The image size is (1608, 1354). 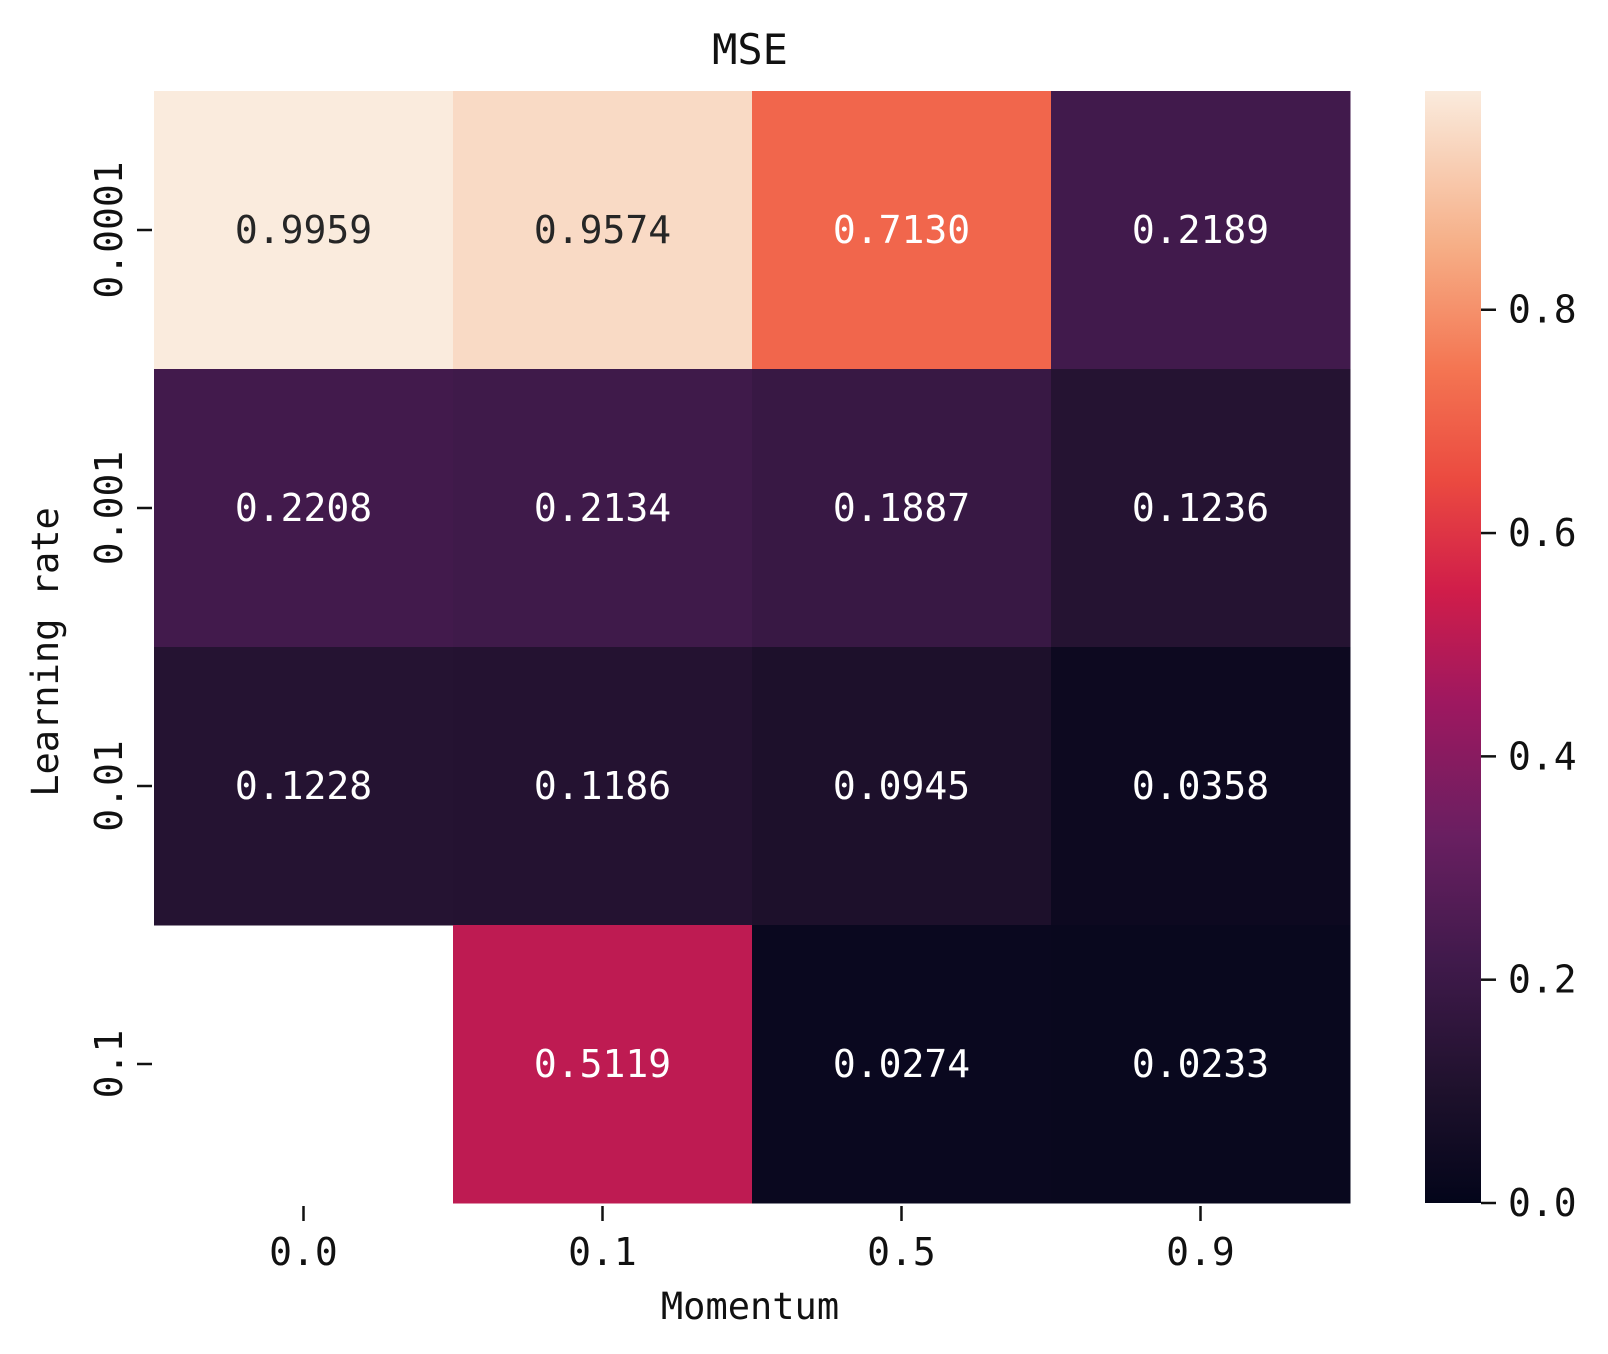 I want to click on colorbar-tick-label: 0.6, so click(x=1542, y=533).